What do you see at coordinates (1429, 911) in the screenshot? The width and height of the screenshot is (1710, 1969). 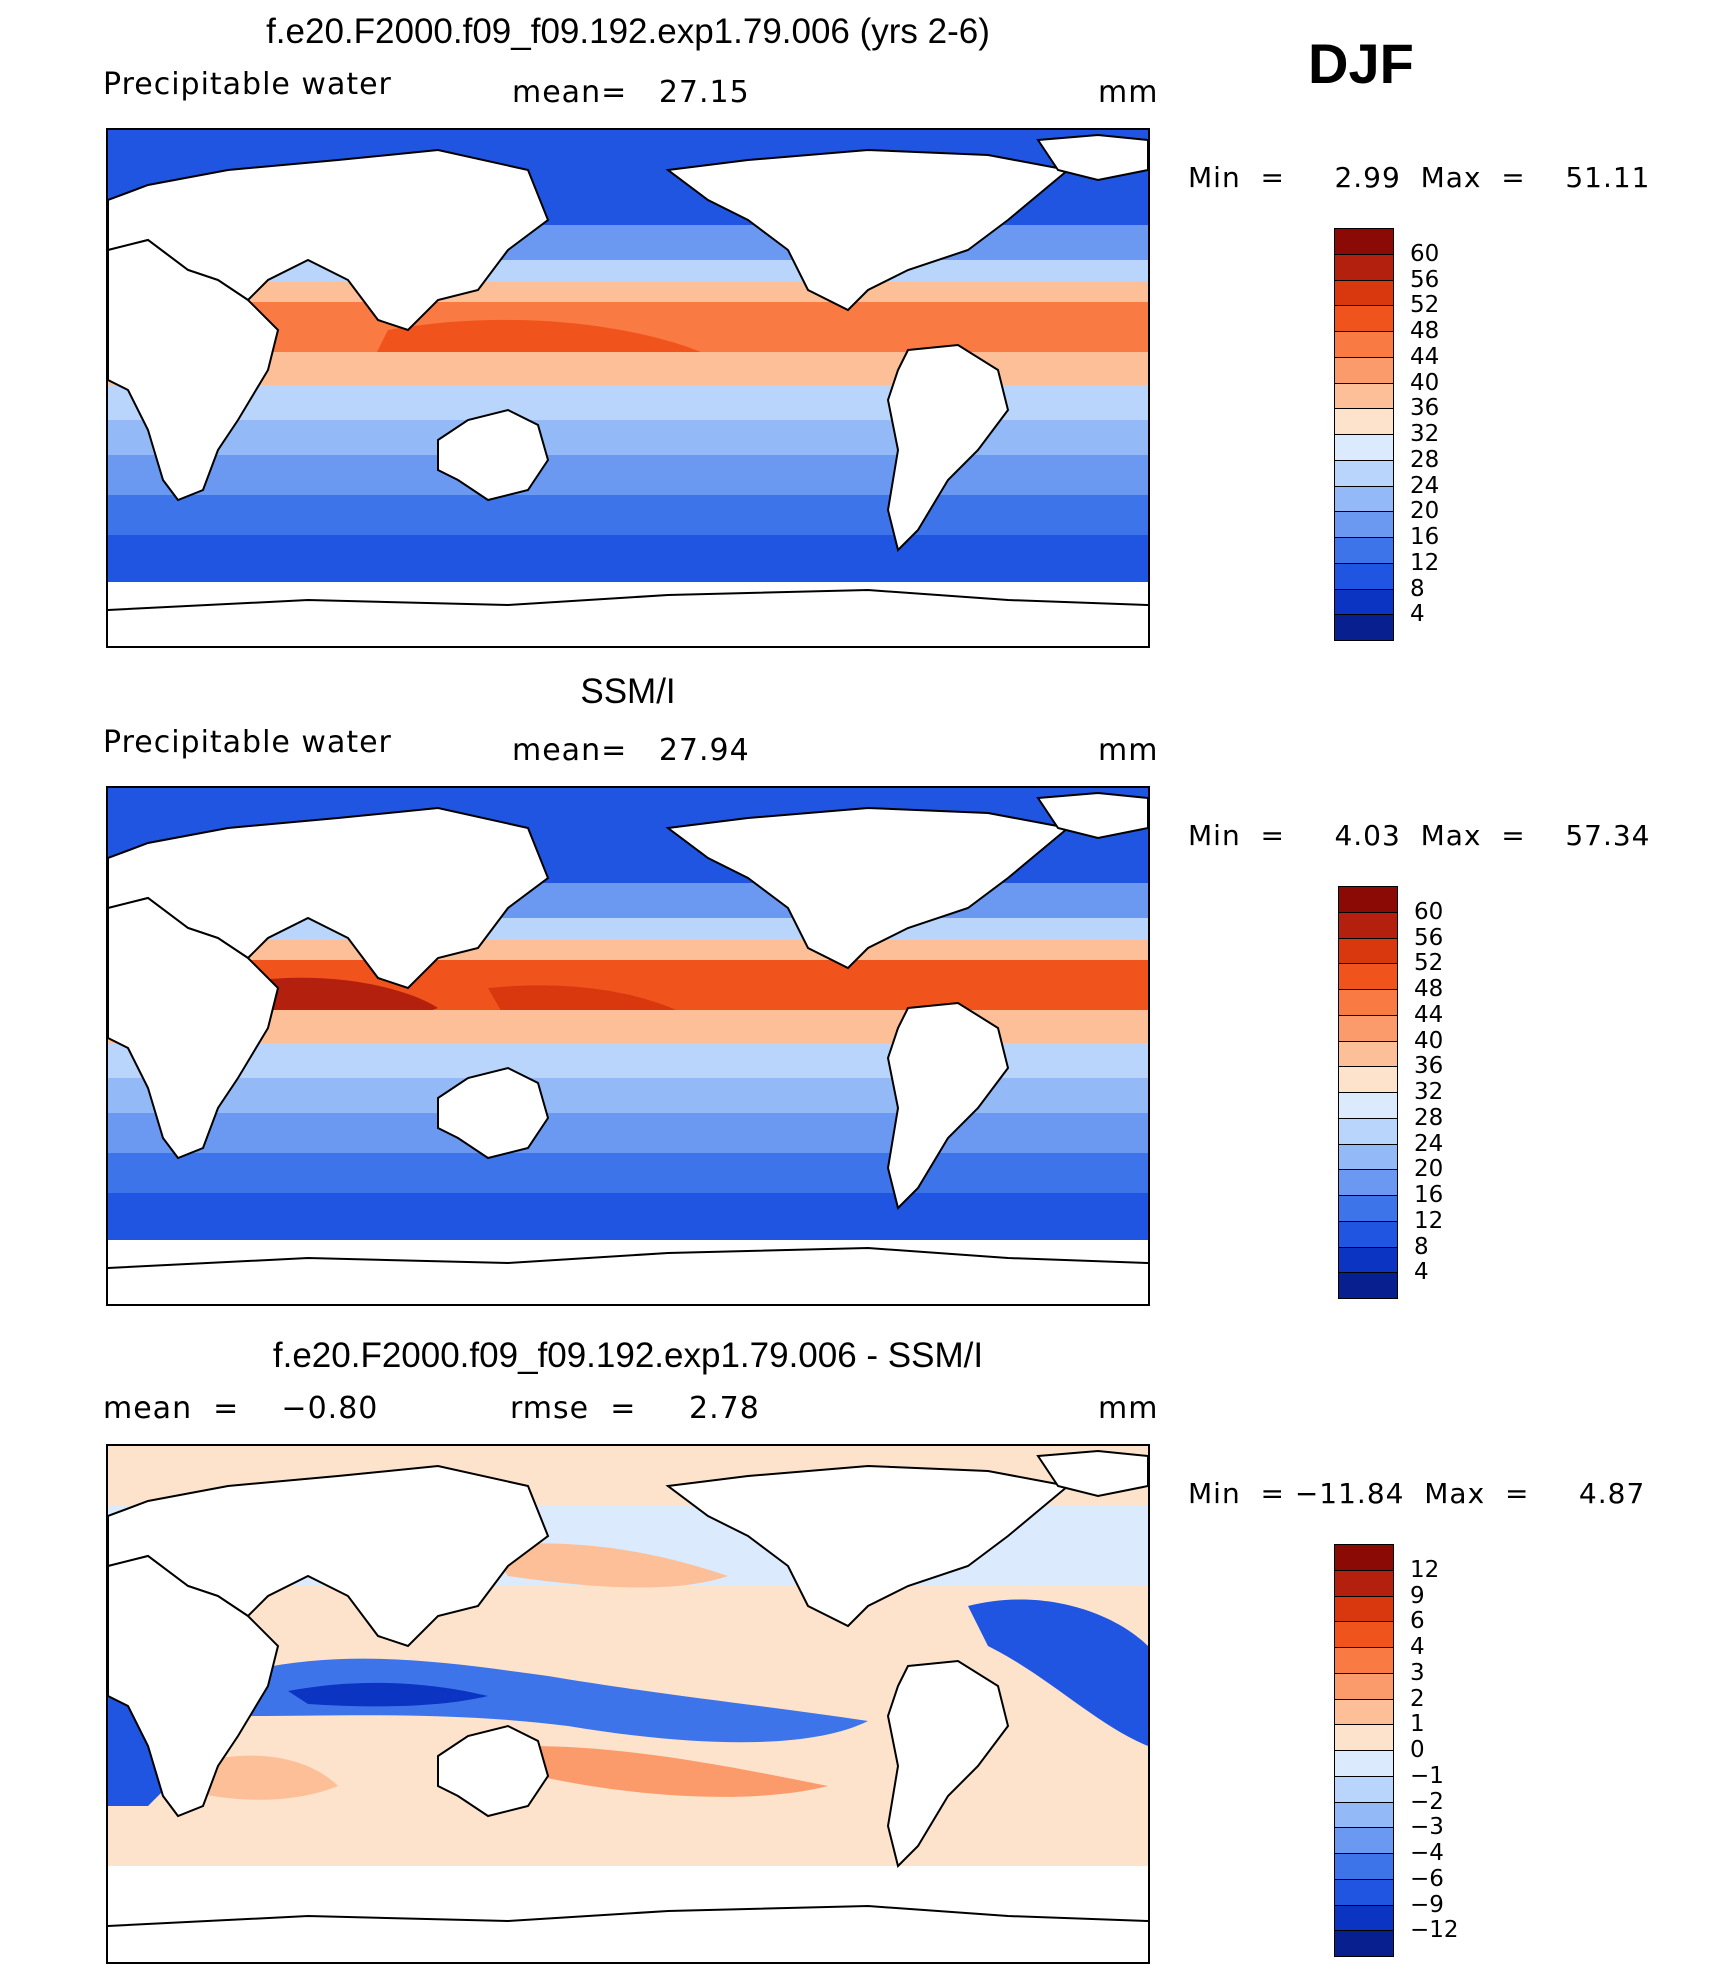 I see `colorbar-tick-label: 60` at bounding box center [1429, 911].